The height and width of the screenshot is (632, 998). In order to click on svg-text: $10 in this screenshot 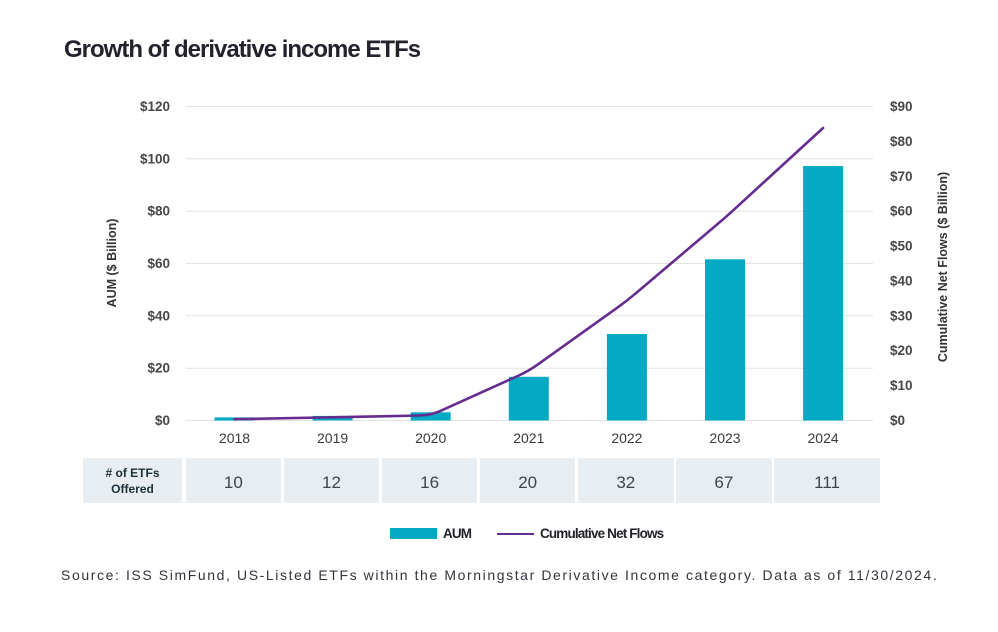, I will do `click(901, 385)`.